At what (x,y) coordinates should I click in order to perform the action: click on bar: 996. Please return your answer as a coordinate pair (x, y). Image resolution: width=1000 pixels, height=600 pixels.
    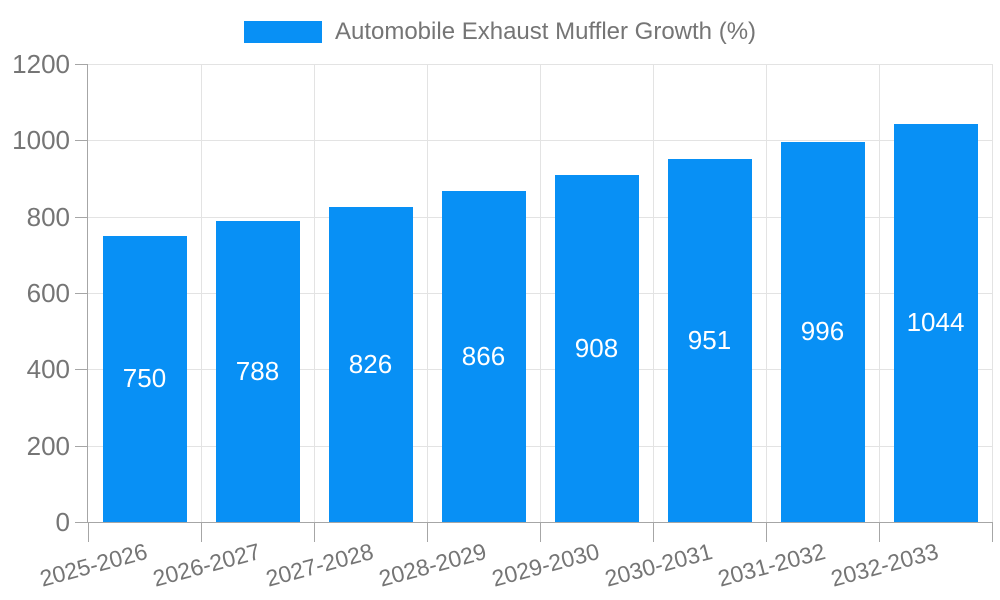
    Looking at the image, I should click on (822, 331).